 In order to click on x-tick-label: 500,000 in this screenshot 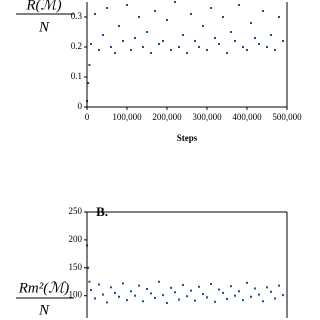, I will do `click(287, 117)`.